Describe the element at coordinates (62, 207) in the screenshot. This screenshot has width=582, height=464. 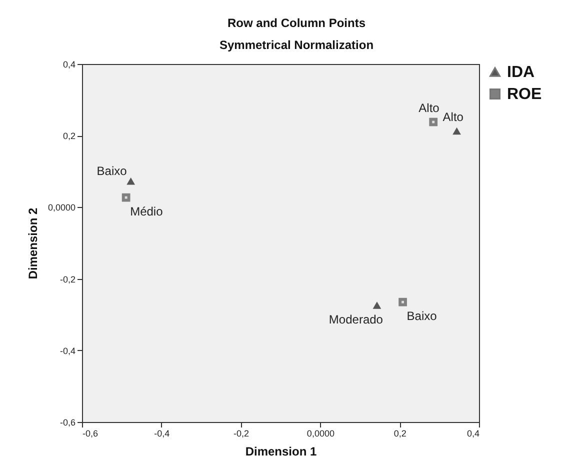
I see `y-tick-label: 0,0000` at that location.